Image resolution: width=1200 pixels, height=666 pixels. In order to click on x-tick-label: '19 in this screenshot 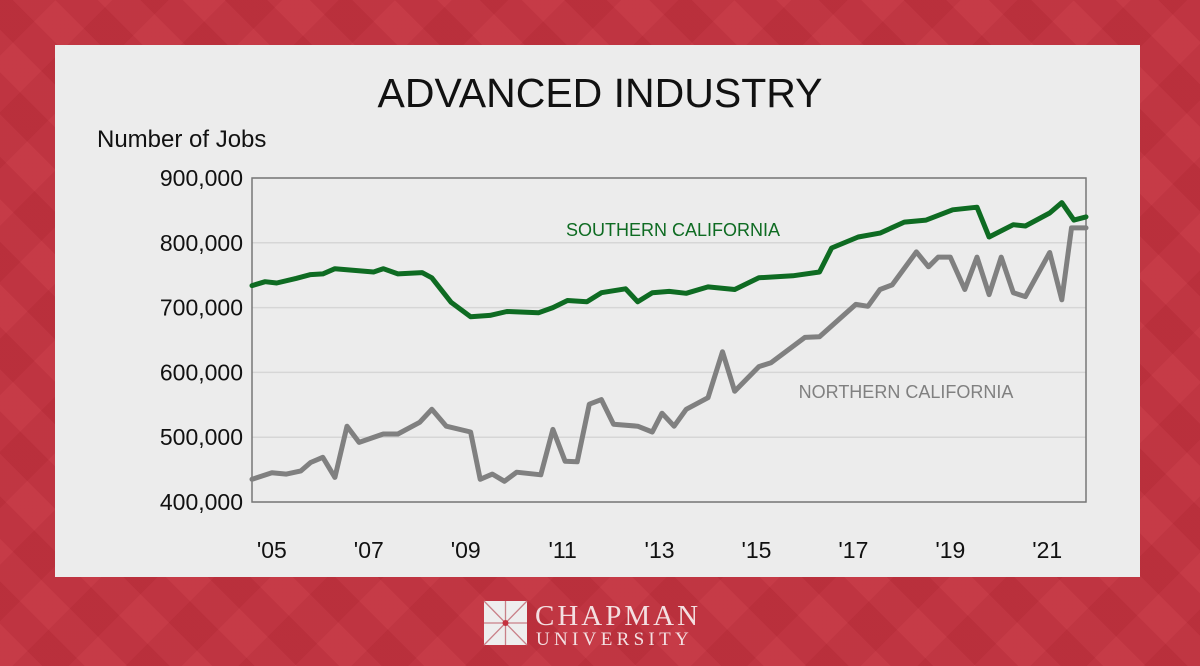, I will do `click(950, 550)`.